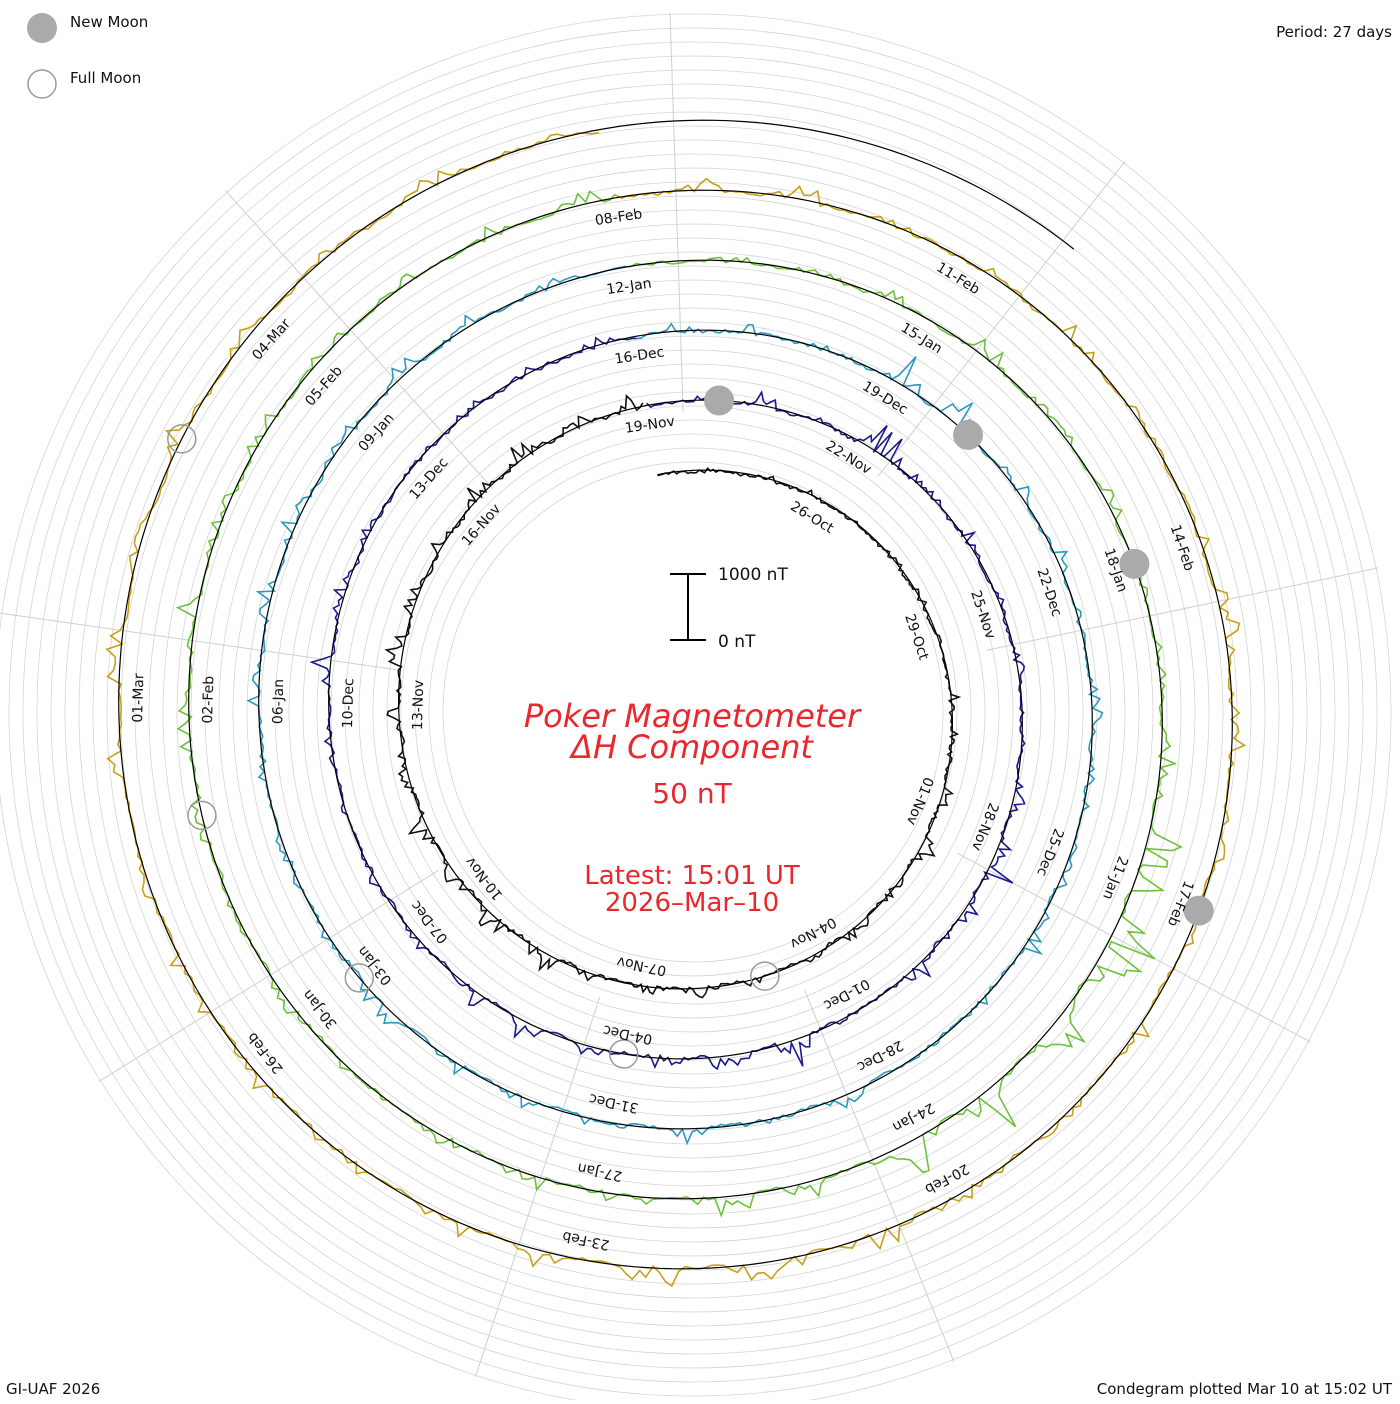 This screenshot has width=1400, height=1404. What do you see at coordinates (884, 398) in the screenshot?
I see `date-label: 19-Dec` at bounding box center [884, 398].